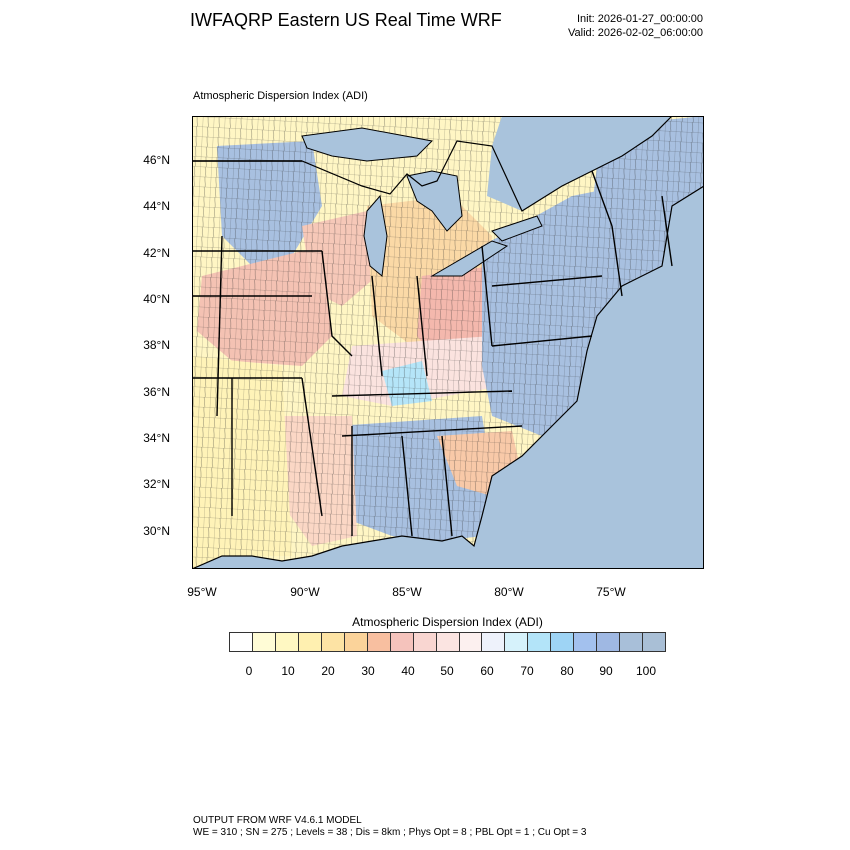 This screenshot has width=850, height=850. What do you see at coordinates (346, 20) in the screenshot?
I see `page-title: IWFAQRP Eastern US Real Time WRF` at bounding box center [346, 20].